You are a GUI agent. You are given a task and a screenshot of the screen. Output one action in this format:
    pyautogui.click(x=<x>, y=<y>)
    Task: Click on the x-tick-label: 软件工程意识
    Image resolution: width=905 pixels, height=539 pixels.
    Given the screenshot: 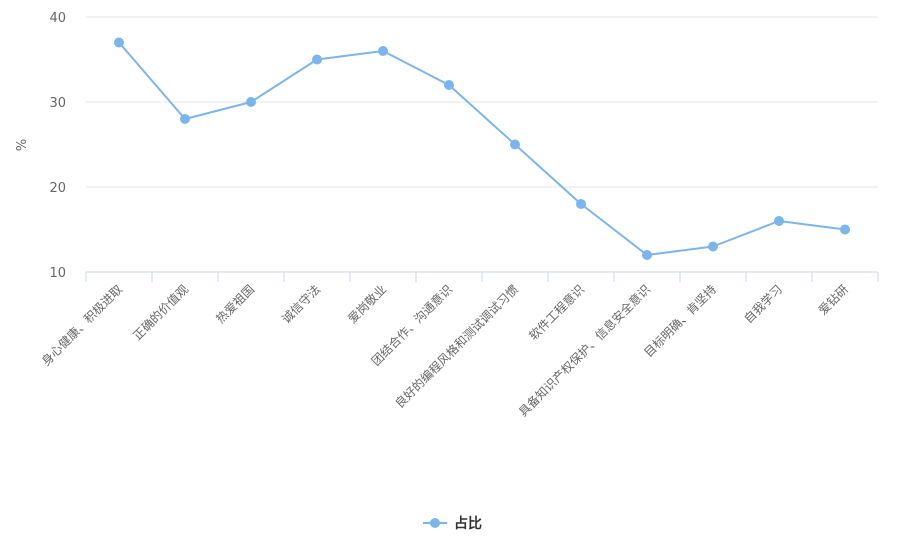 What is the action you would take?
    pyautogui.click(x=557, y=313)
    